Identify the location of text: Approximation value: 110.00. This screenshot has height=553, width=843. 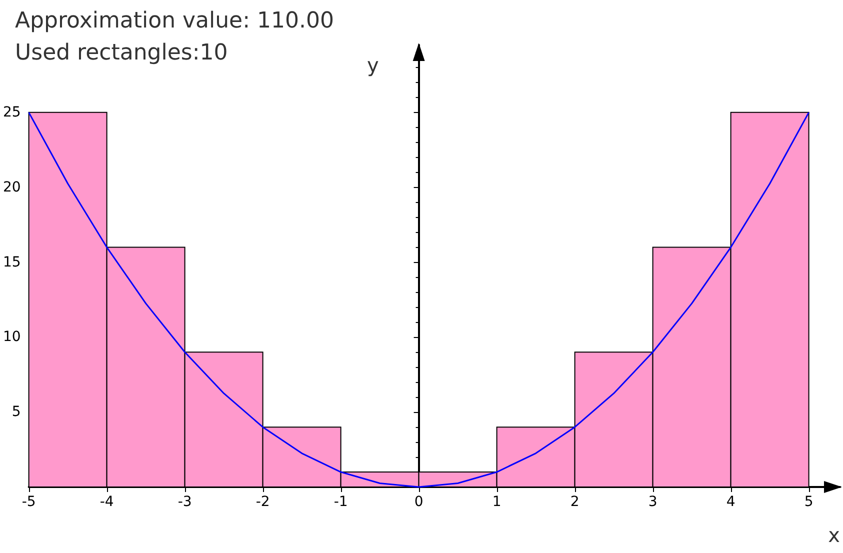
(174, 21).